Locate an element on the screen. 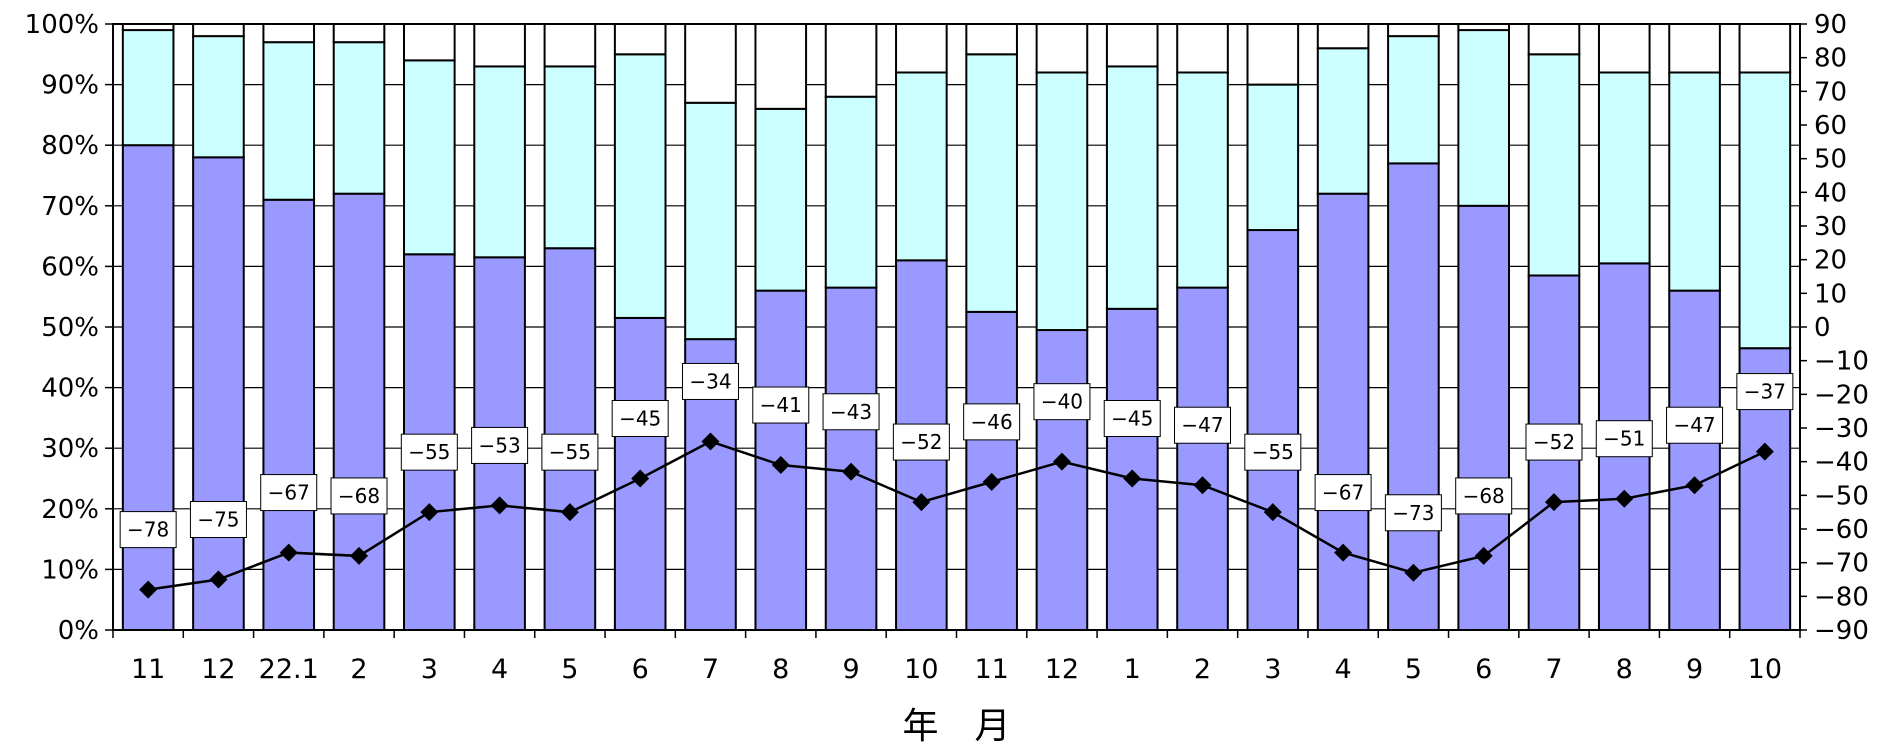 This screenshot has height=752, width=1888. data-label: −55 is located at coordinates (429, 452).